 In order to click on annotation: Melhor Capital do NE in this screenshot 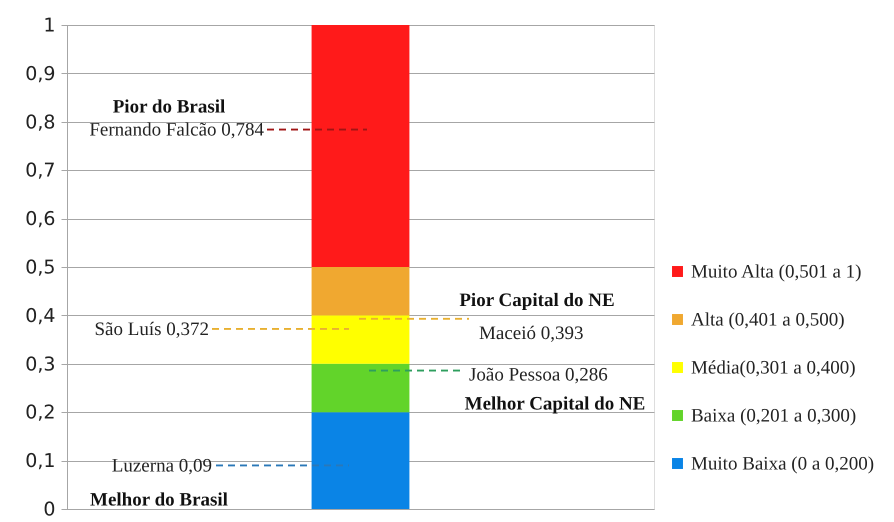, I will do `click(555, 404)`.